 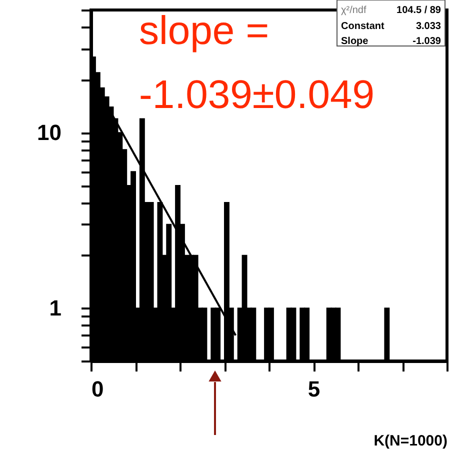 I want to click on annotation: Constant, so click(x=363, y=26).